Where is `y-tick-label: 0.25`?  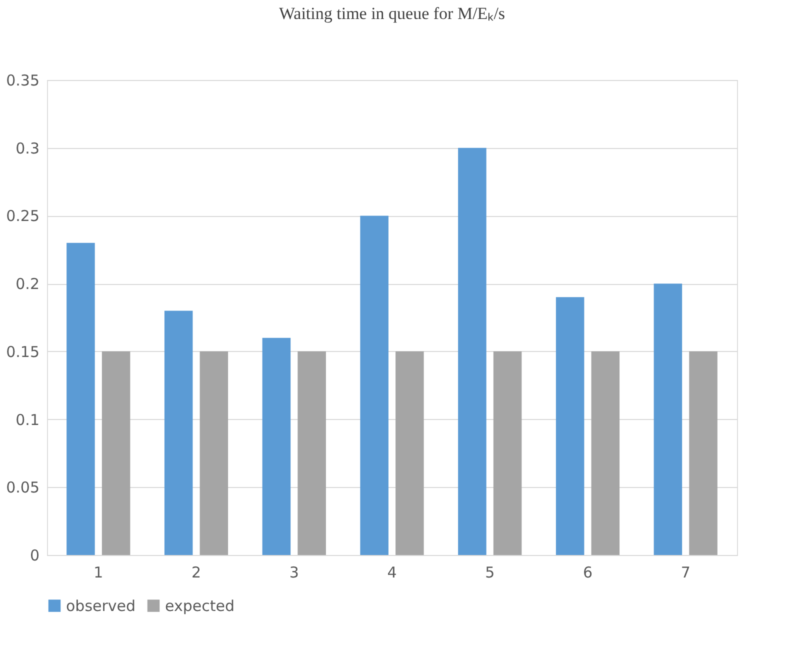
y-tick-label: 0.25 is located at coordinates (23, 216).